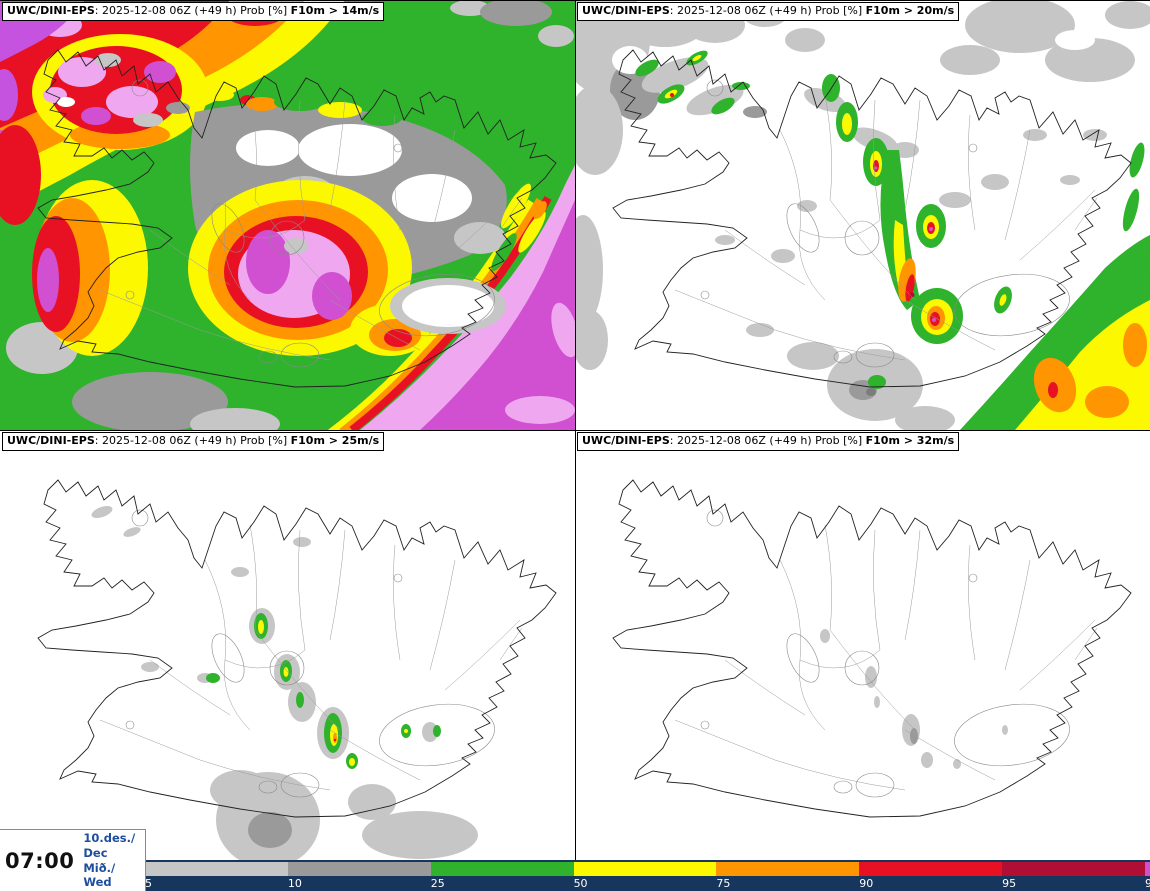 The height and width of the screenshot is (891, 1150). I want to click on colorbar-tick-99: 99, so click(1147, 883).